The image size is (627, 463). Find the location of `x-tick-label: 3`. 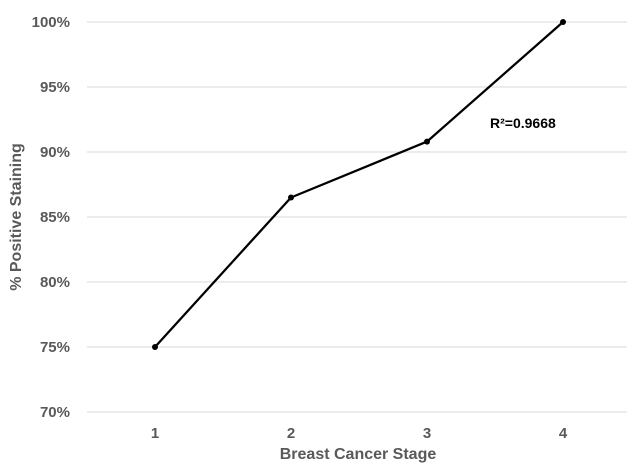

x-tick-label: 3 is located at coordinates (427, 433).